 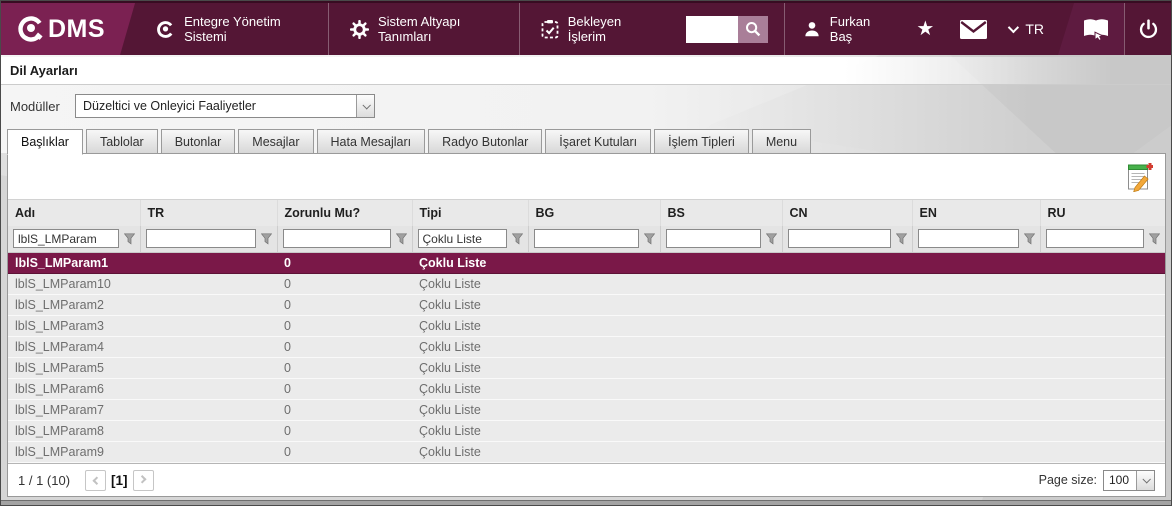 I want to click on nav-right-icons: ★ TR, so click(x=1037, y=29).